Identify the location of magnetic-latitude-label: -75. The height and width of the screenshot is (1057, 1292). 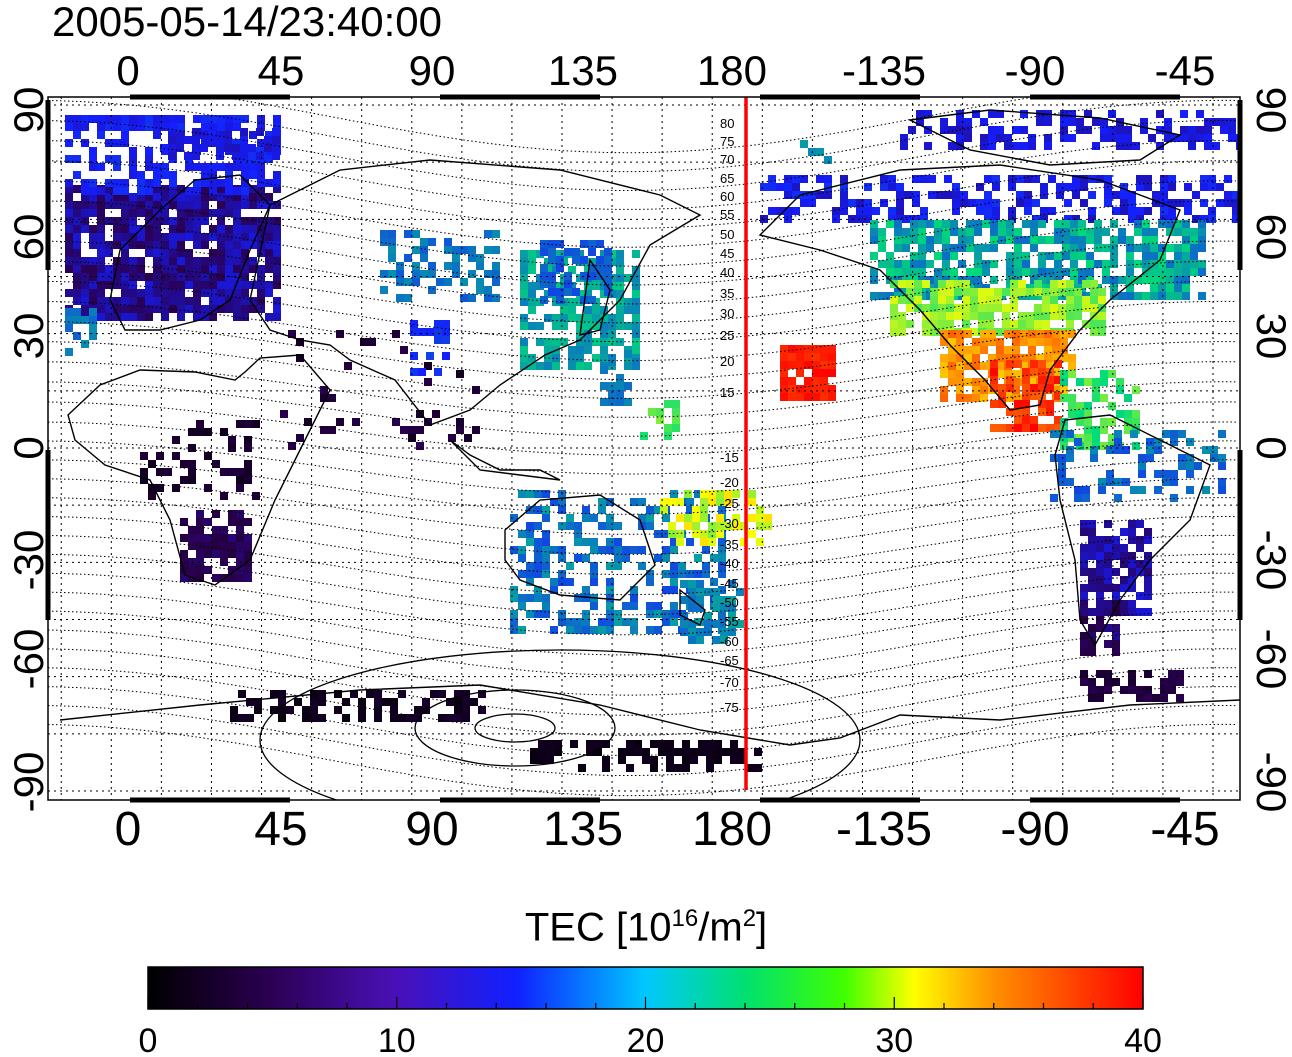
(729, 707).